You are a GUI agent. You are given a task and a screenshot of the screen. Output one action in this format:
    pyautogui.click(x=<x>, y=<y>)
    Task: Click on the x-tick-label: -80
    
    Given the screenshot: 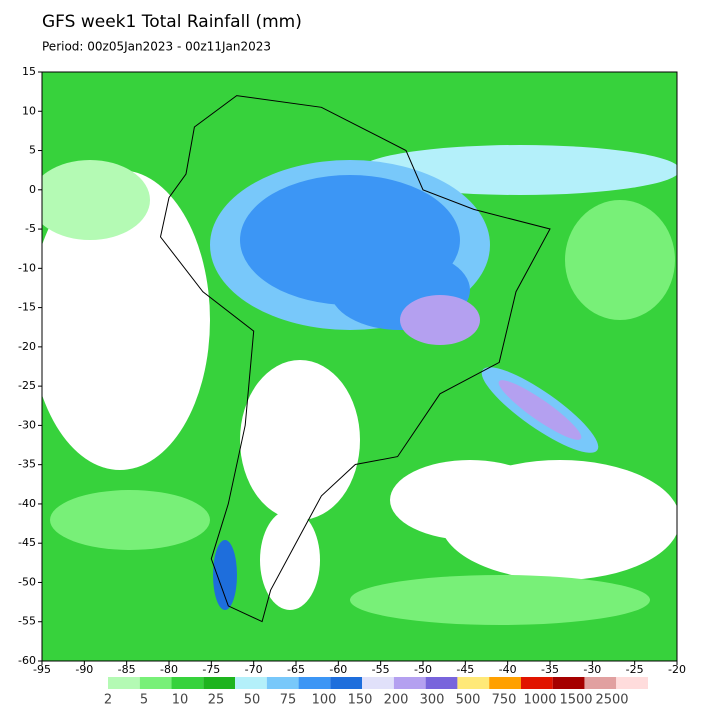 What is the action you would take?
    pyautogui.click(x=169, y=669)
    